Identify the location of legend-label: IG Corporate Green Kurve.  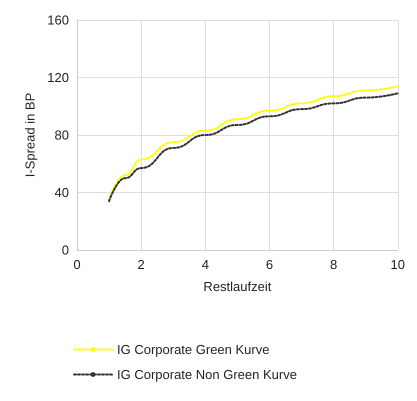
(193, 349).